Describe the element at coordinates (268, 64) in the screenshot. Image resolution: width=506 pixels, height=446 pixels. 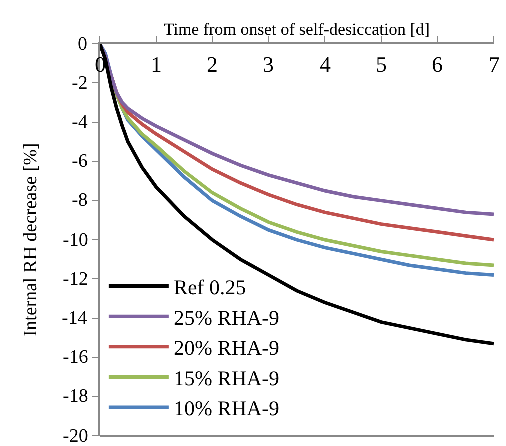
I see `x-tick-label: 3` at that location.